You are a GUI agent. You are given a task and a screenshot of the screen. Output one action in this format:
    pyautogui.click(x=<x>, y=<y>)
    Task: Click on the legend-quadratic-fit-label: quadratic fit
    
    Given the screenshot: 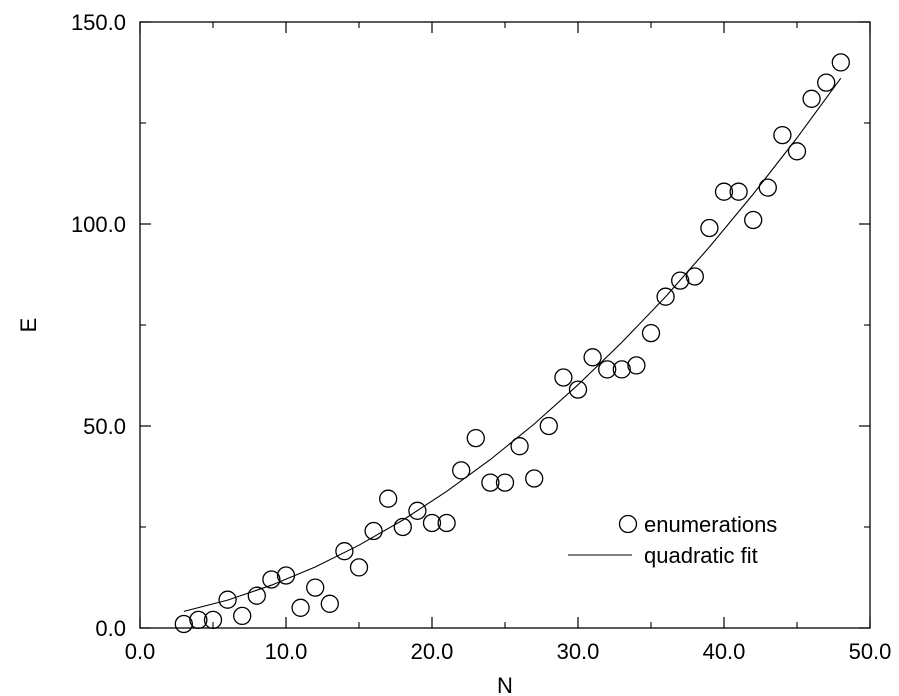 What is the action you would take?
    pyautogui.click(x=701, y=555)
    